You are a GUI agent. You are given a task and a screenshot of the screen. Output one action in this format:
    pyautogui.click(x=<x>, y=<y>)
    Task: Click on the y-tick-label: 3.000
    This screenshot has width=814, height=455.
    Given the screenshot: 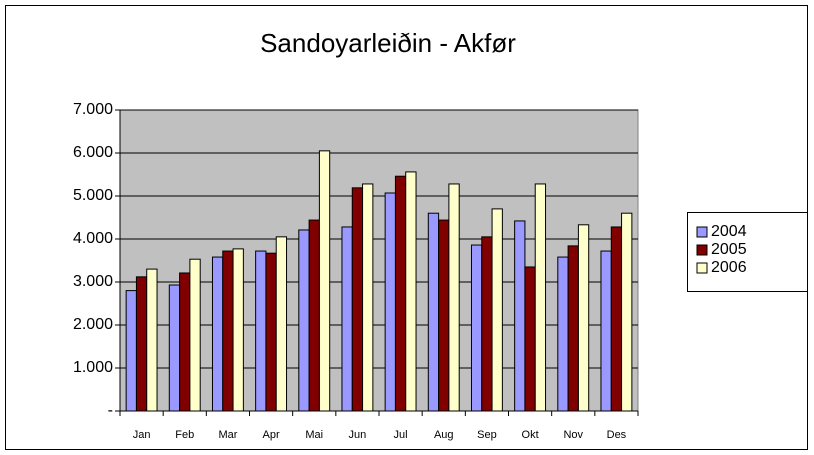 What is the action you would take?
    pyautogui.click(x=93, y=281)
    